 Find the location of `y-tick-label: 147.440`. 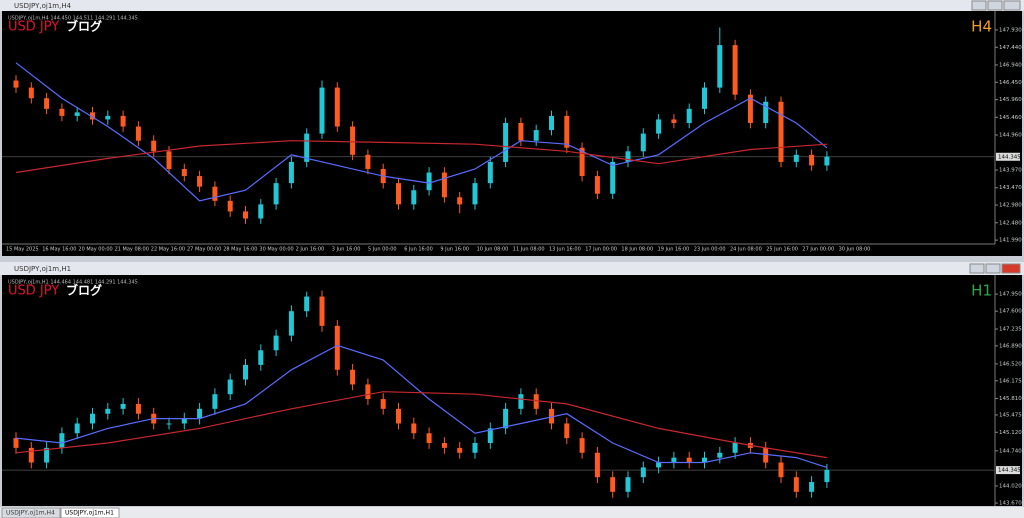

y-tick-label: 147.440 is located at coordinates (1010, 48).